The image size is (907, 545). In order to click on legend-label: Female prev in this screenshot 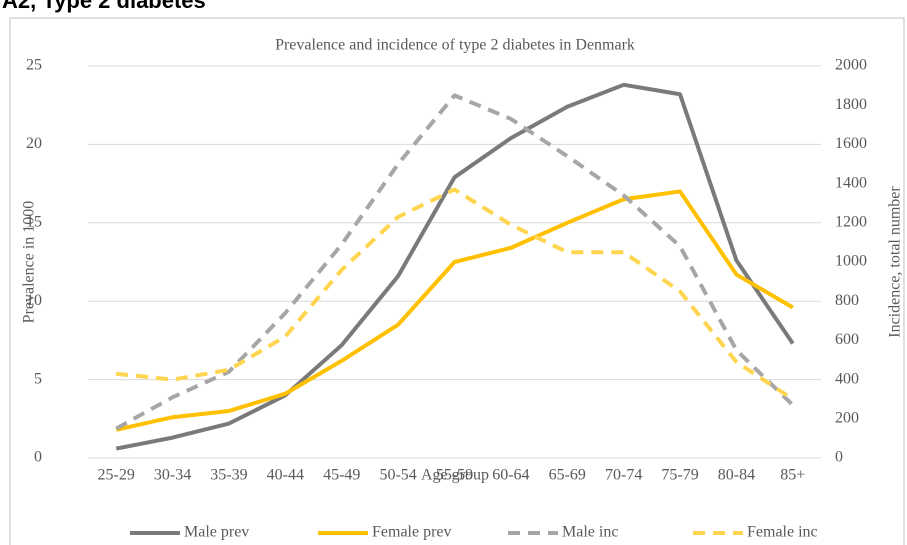, I will do `click(412, 532)`.